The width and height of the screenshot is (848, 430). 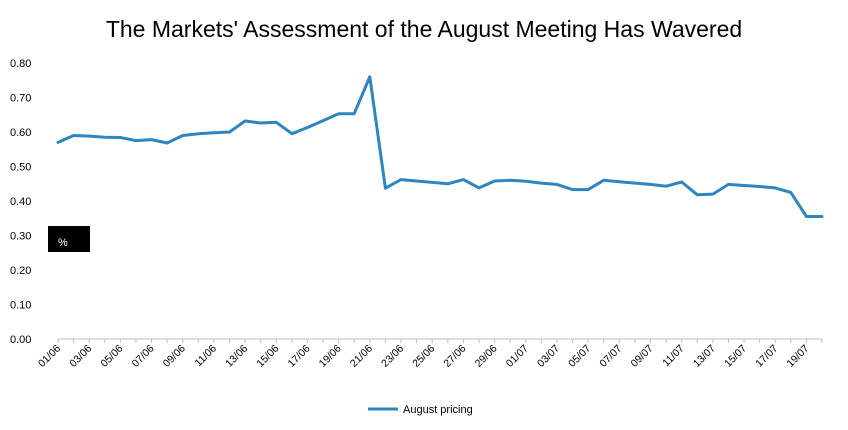 I want to click on x-tick-label: 19/07, so click(x=797, y=356).